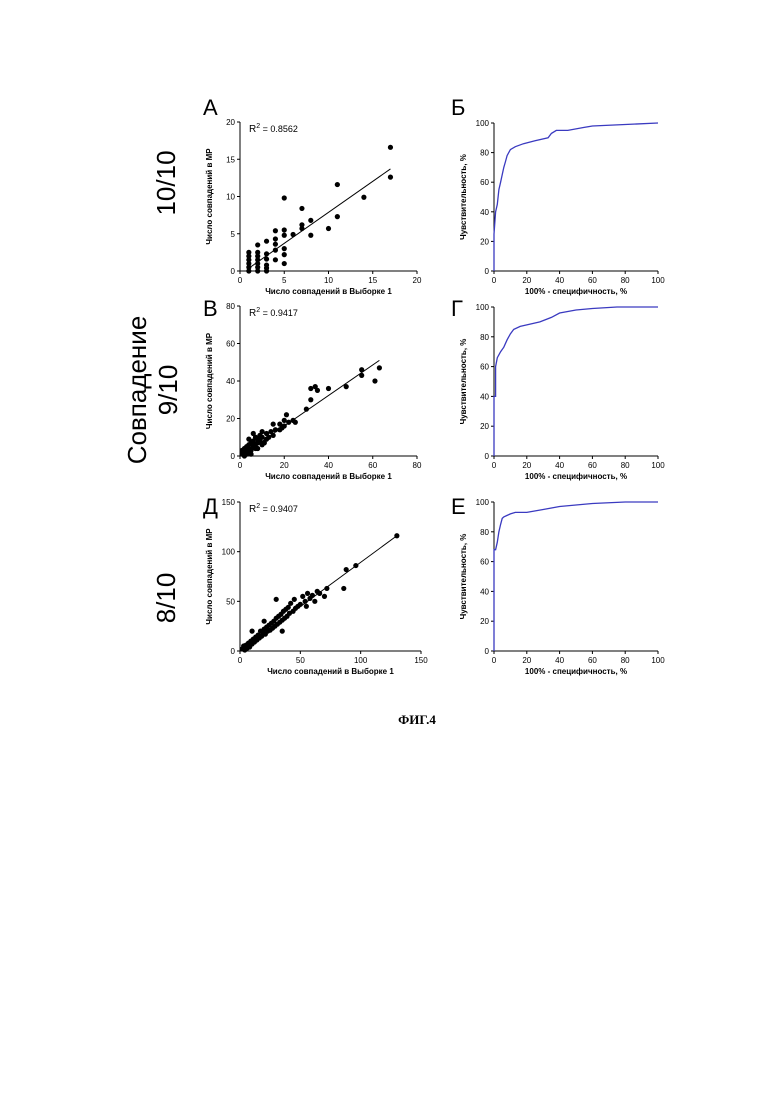  Describe the element at coordinates (210, 506) in the screenshot. I see `panel-letter: Д` at that location.